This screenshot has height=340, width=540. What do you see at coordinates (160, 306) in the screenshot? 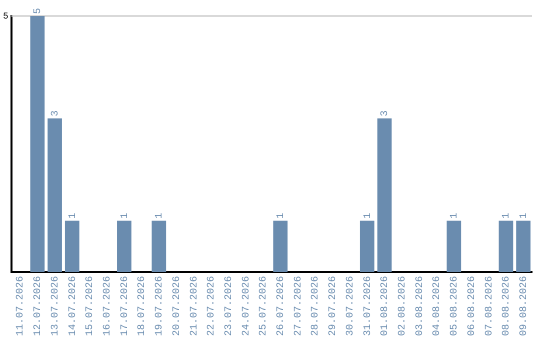
I see `x-tick-label: 19.07.2026` at bounding box center [160, 306].